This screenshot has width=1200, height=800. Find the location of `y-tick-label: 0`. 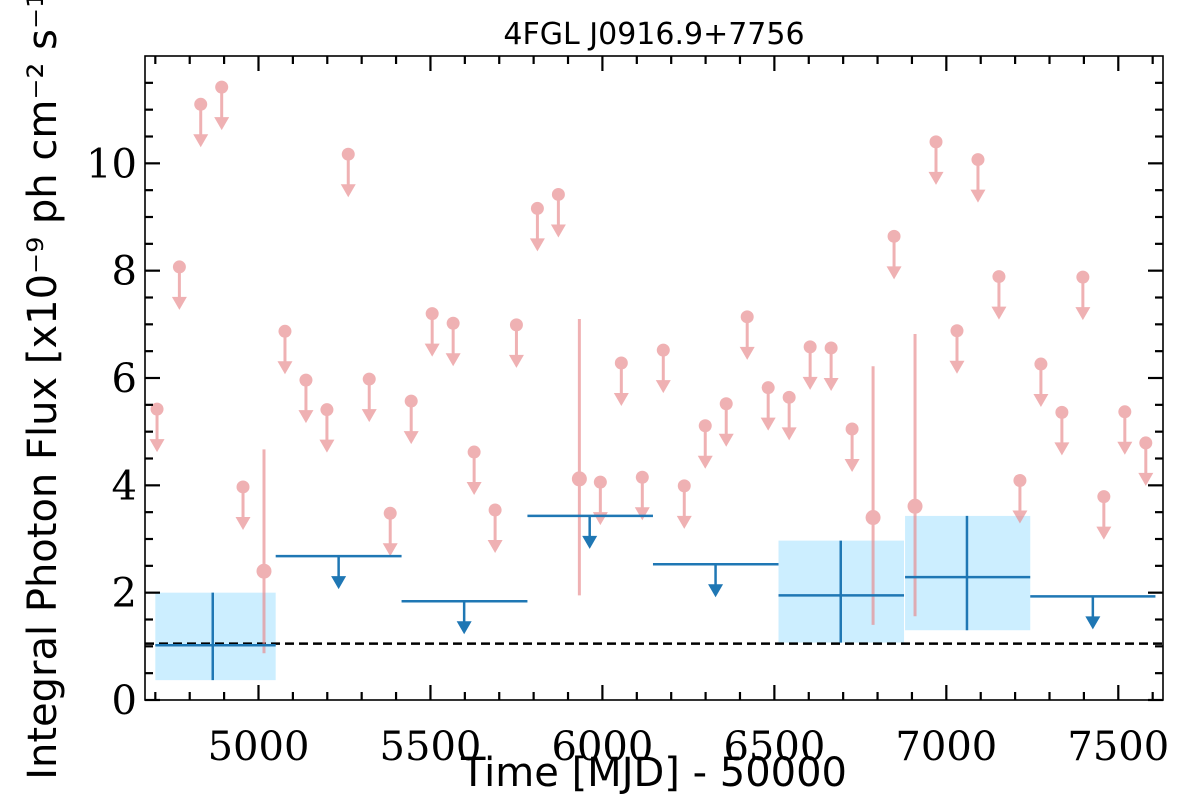

y-tick-label: 0 is located at coordinates (124, 701).